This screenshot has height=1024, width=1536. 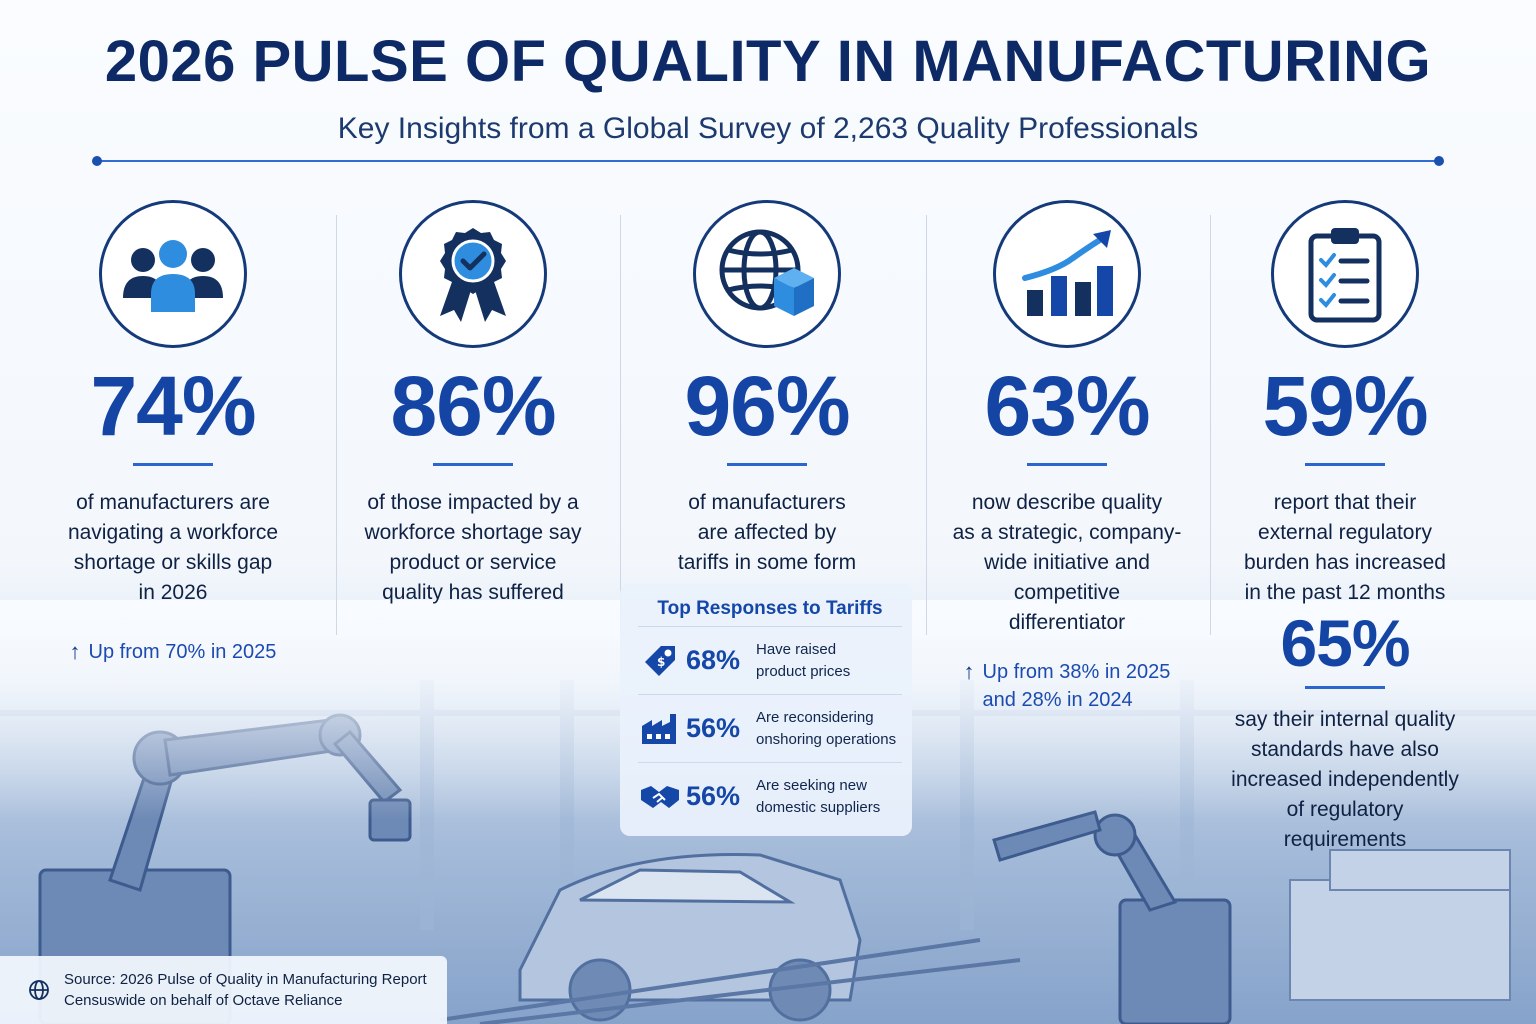 I want to click on description-line: as a strategic, company-, so click(x=1067, y=532).